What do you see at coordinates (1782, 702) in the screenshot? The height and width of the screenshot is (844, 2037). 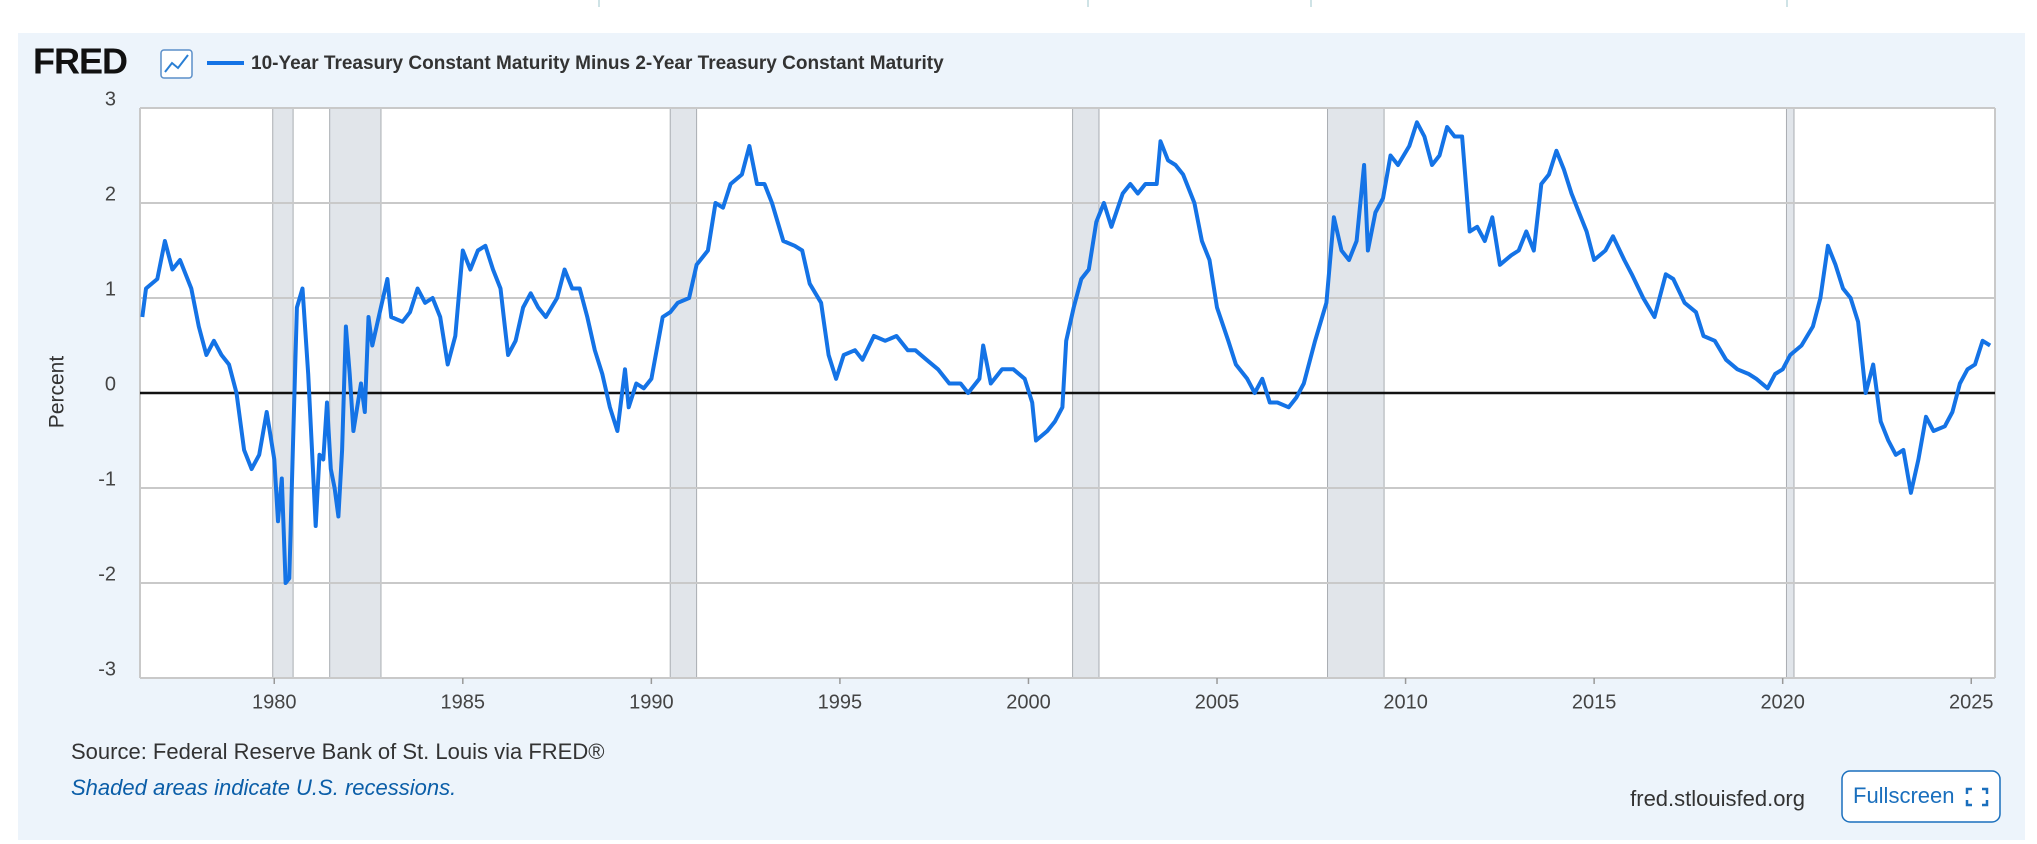 I see `x-tick-label: 2020` at bounding box center [1782, 702].